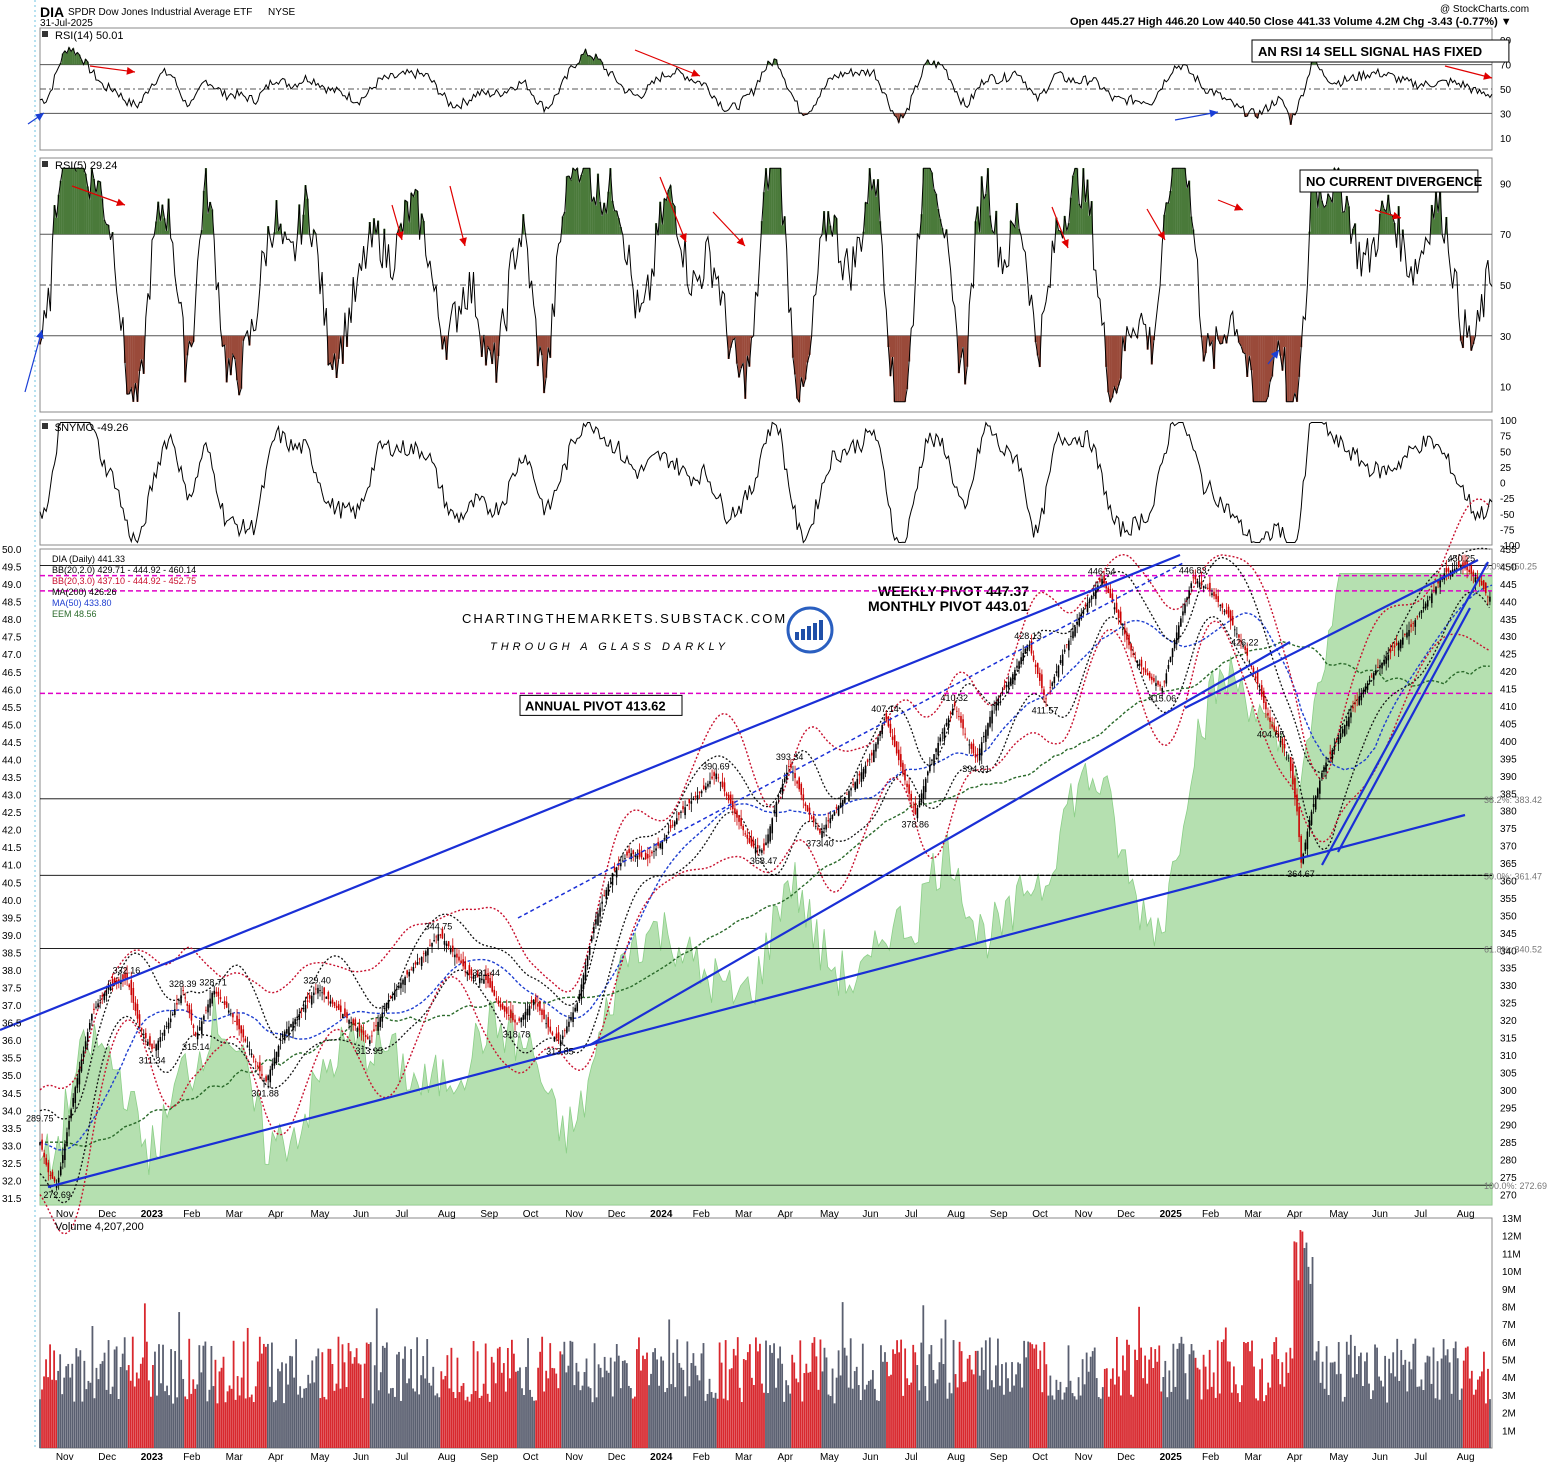  I want to click on price-label: 301.88, so click(265, 1093).